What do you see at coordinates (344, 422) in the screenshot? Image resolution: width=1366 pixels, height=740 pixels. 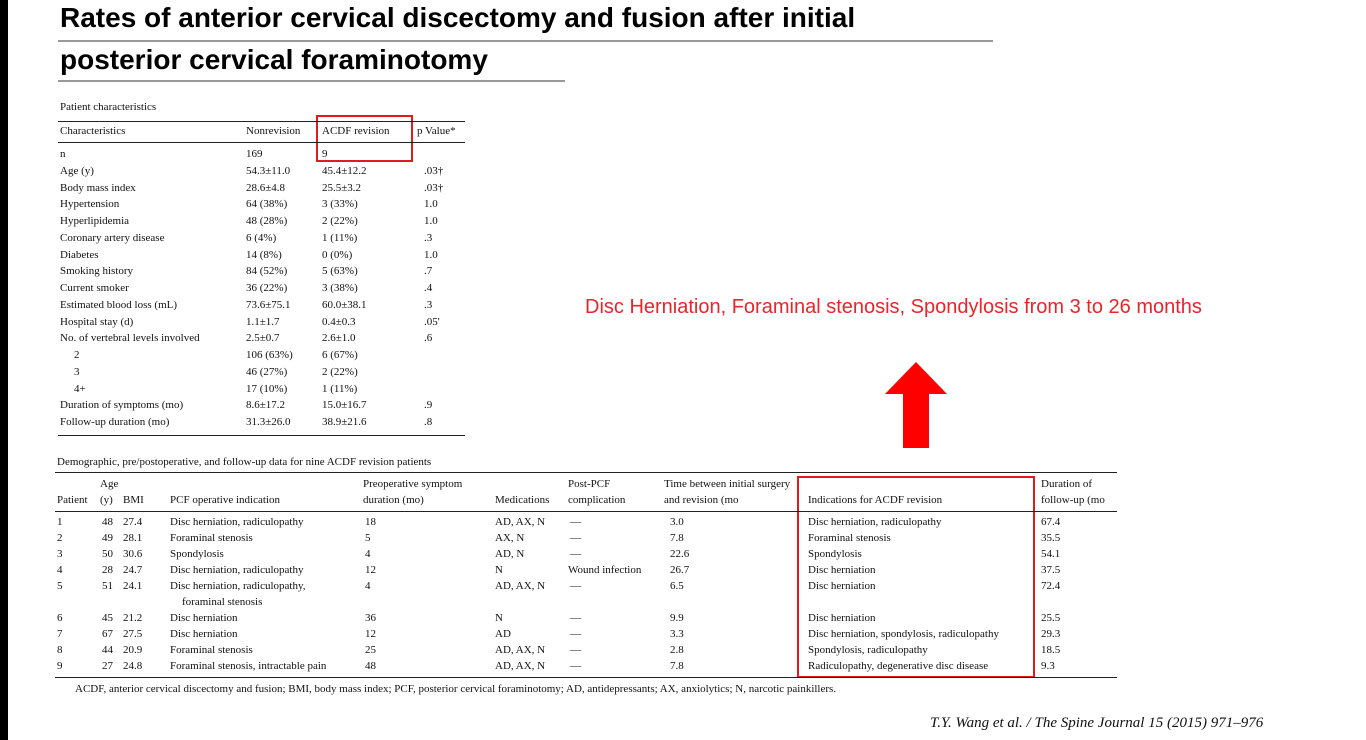 I see `table-cell: 38.9±21.6` at bounding box center [344, 422].